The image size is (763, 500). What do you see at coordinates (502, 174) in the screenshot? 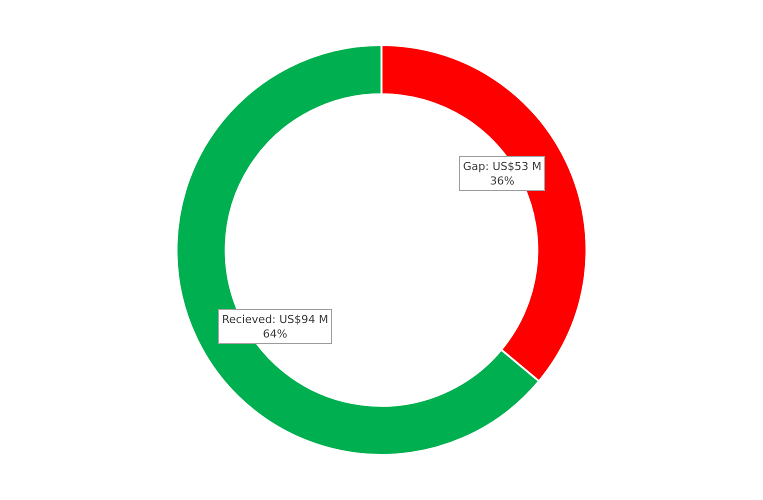
I see `slice-label: Gap: US$53 M 36%` at bounding box center [502, 174].